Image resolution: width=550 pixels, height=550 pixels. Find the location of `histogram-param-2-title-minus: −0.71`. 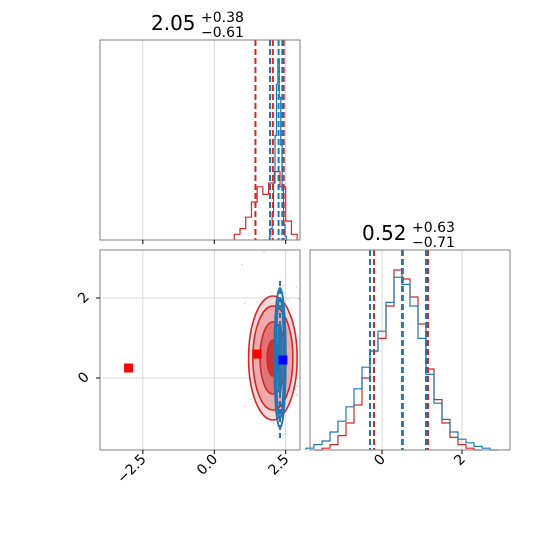

histogram-param-2-title-minus: −0.71 is located at coordinates (433, 243).